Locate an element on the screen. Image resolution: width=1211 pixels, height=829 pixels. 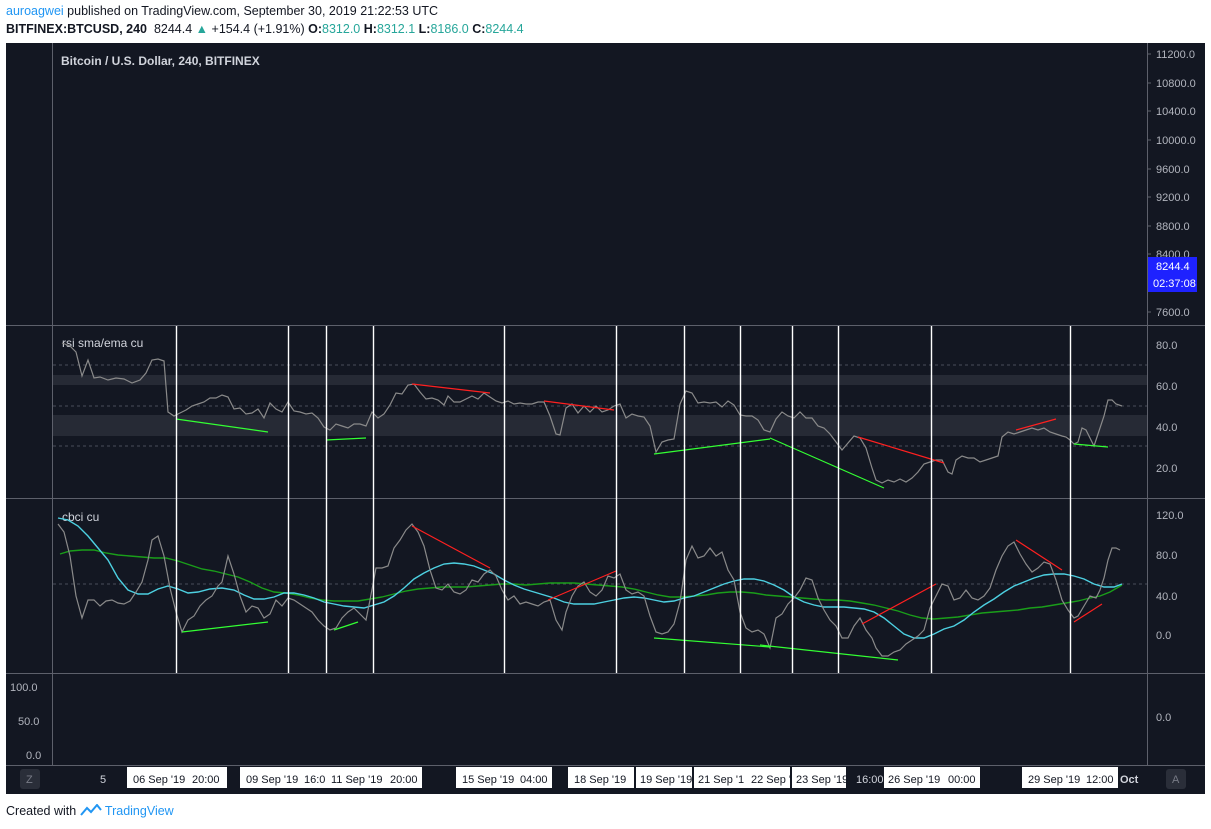
countdown-tag-text: 02:37:08 is located at coordinates (1174, 284).